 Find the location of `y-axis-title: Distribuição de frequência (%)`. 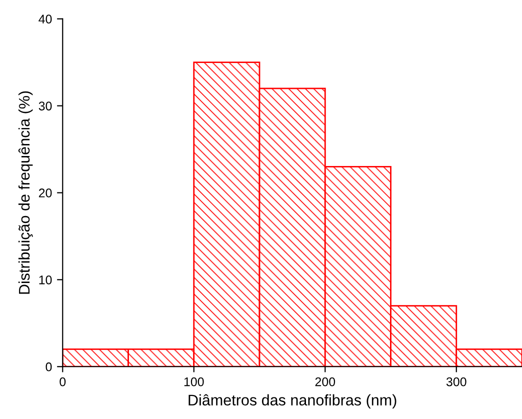

y-axis-title: Distribuição de frequência (%) is located at coordinates (25, 192).